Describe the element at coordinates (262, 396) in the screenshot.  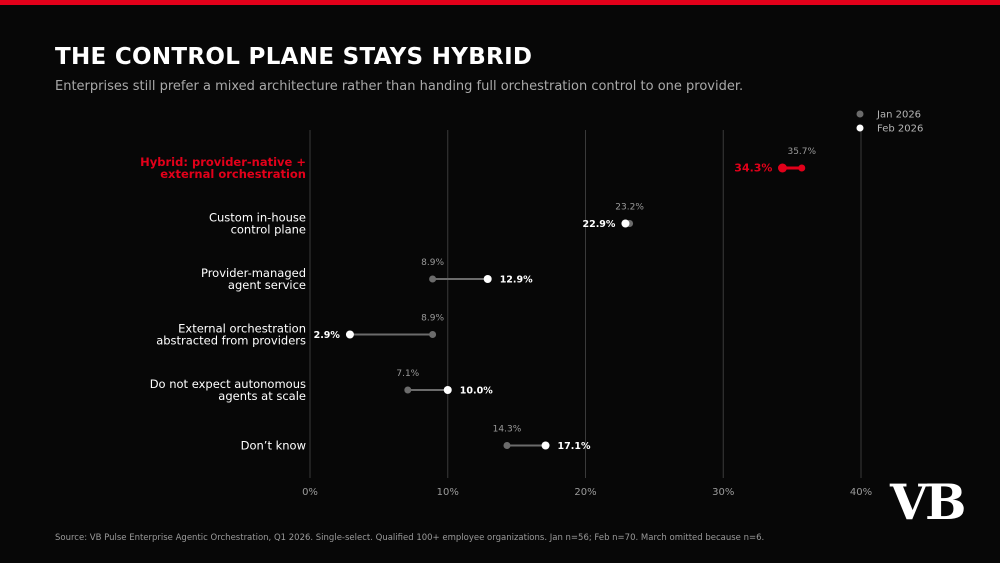
I see `category-label: agents at scale` at that location.